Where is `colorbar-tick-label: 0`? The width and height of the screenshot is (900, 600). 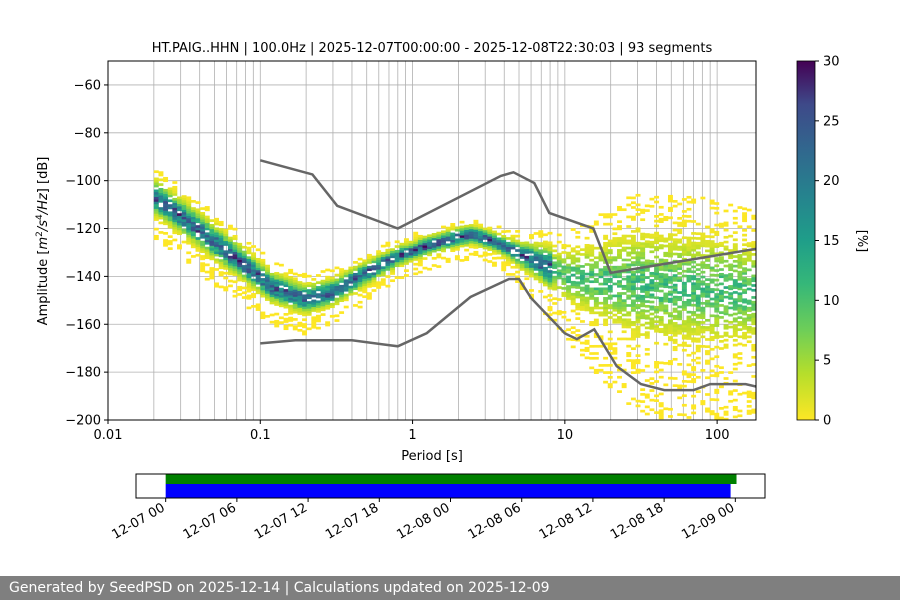
colorbar-tick-label: 0 is located at coordinates (827, 421).